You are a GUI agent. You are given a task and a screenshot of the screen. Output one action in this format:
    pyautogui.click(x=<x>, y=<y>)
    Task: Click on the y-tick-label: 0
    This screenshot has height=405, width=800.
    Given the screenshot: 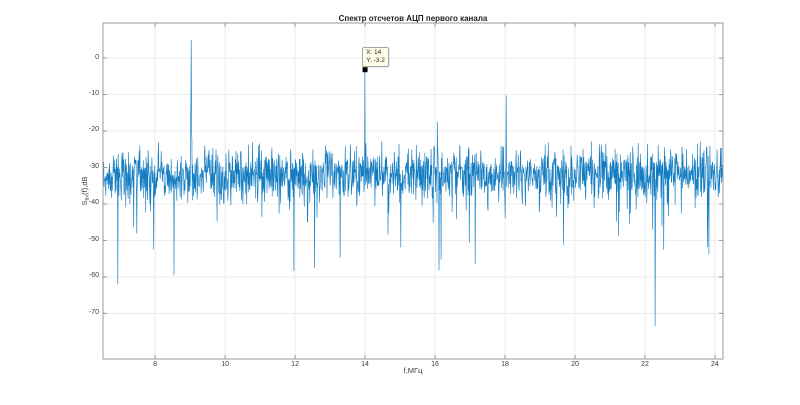 What is the action you would take?
    pyautogui.click(x=97, y=57)
    